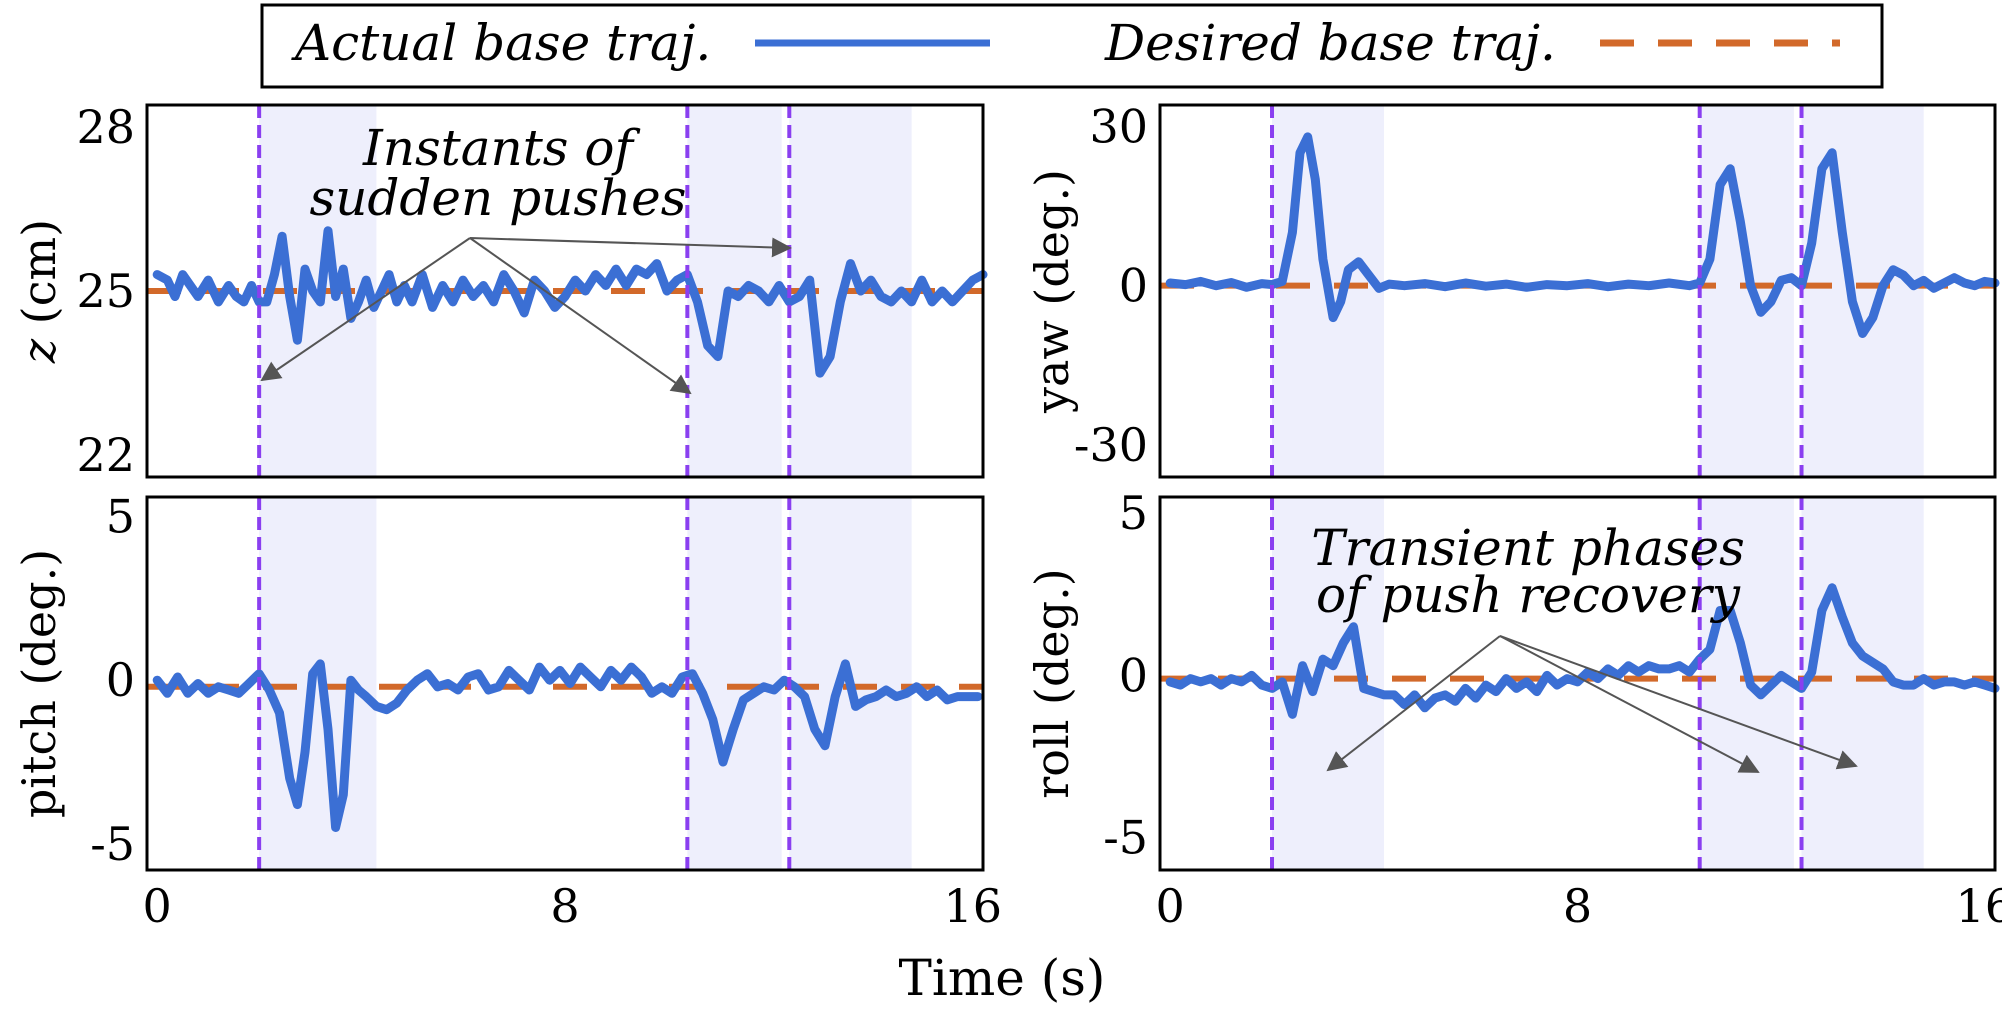 Image resolution: width=2002 pixels, height=1015 pixels. I want to click on yaw-y-axis-label: yaw (deg.), so click(1052, 291).